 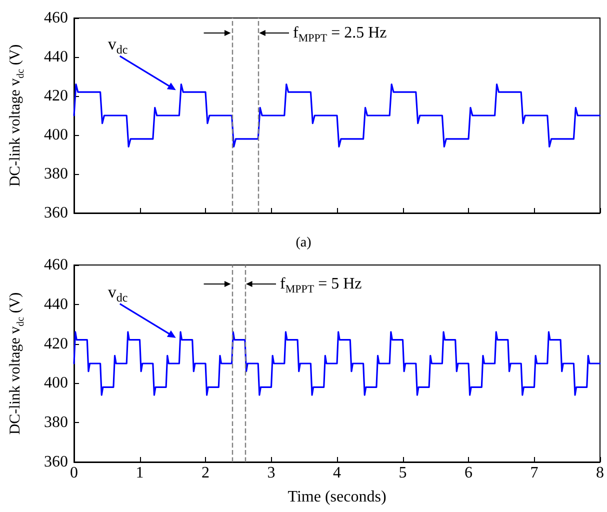 I want to click on x-tick-label: 6, so click(x=468, y=473).